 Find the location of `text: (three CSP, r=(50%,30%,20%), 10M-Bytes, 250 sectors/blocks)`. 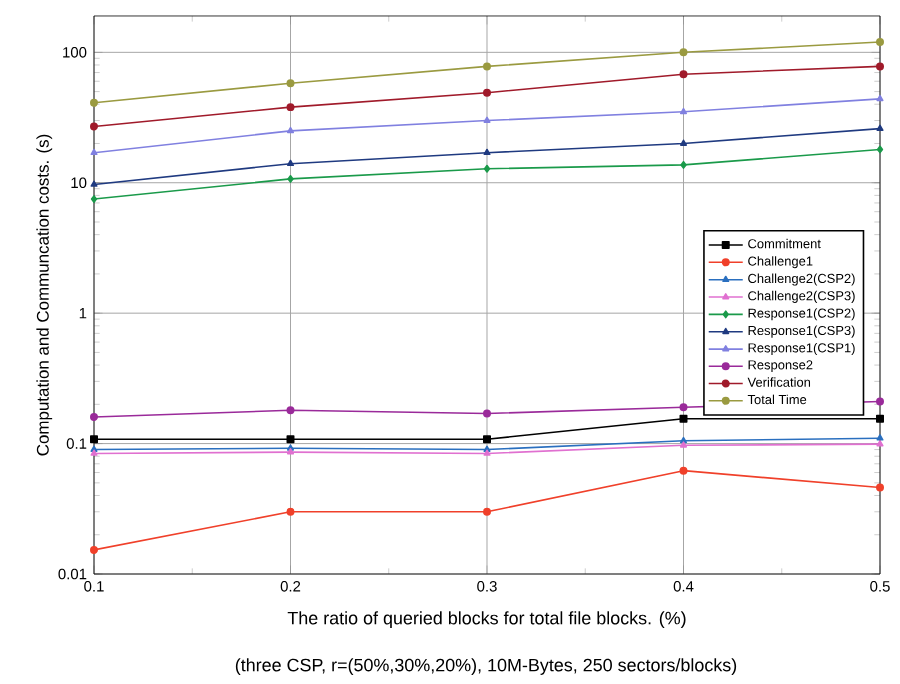

text: (three CSP, r=(50%,30%,20%), 10M-Bytes, 250 sectors/blocks) is located at coordinates (486, 666).